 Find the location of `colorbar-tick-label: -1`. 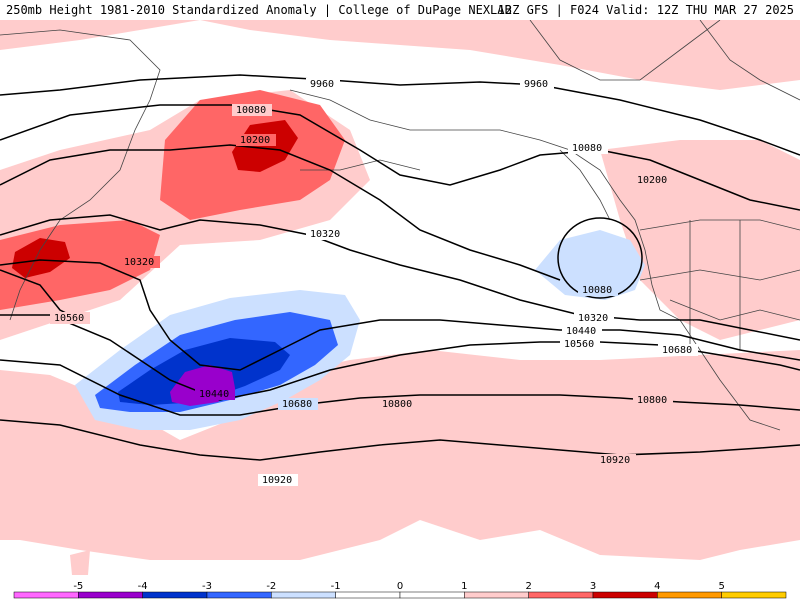

colorbar-tick-label: -1 is located at coordinates (336, 586).